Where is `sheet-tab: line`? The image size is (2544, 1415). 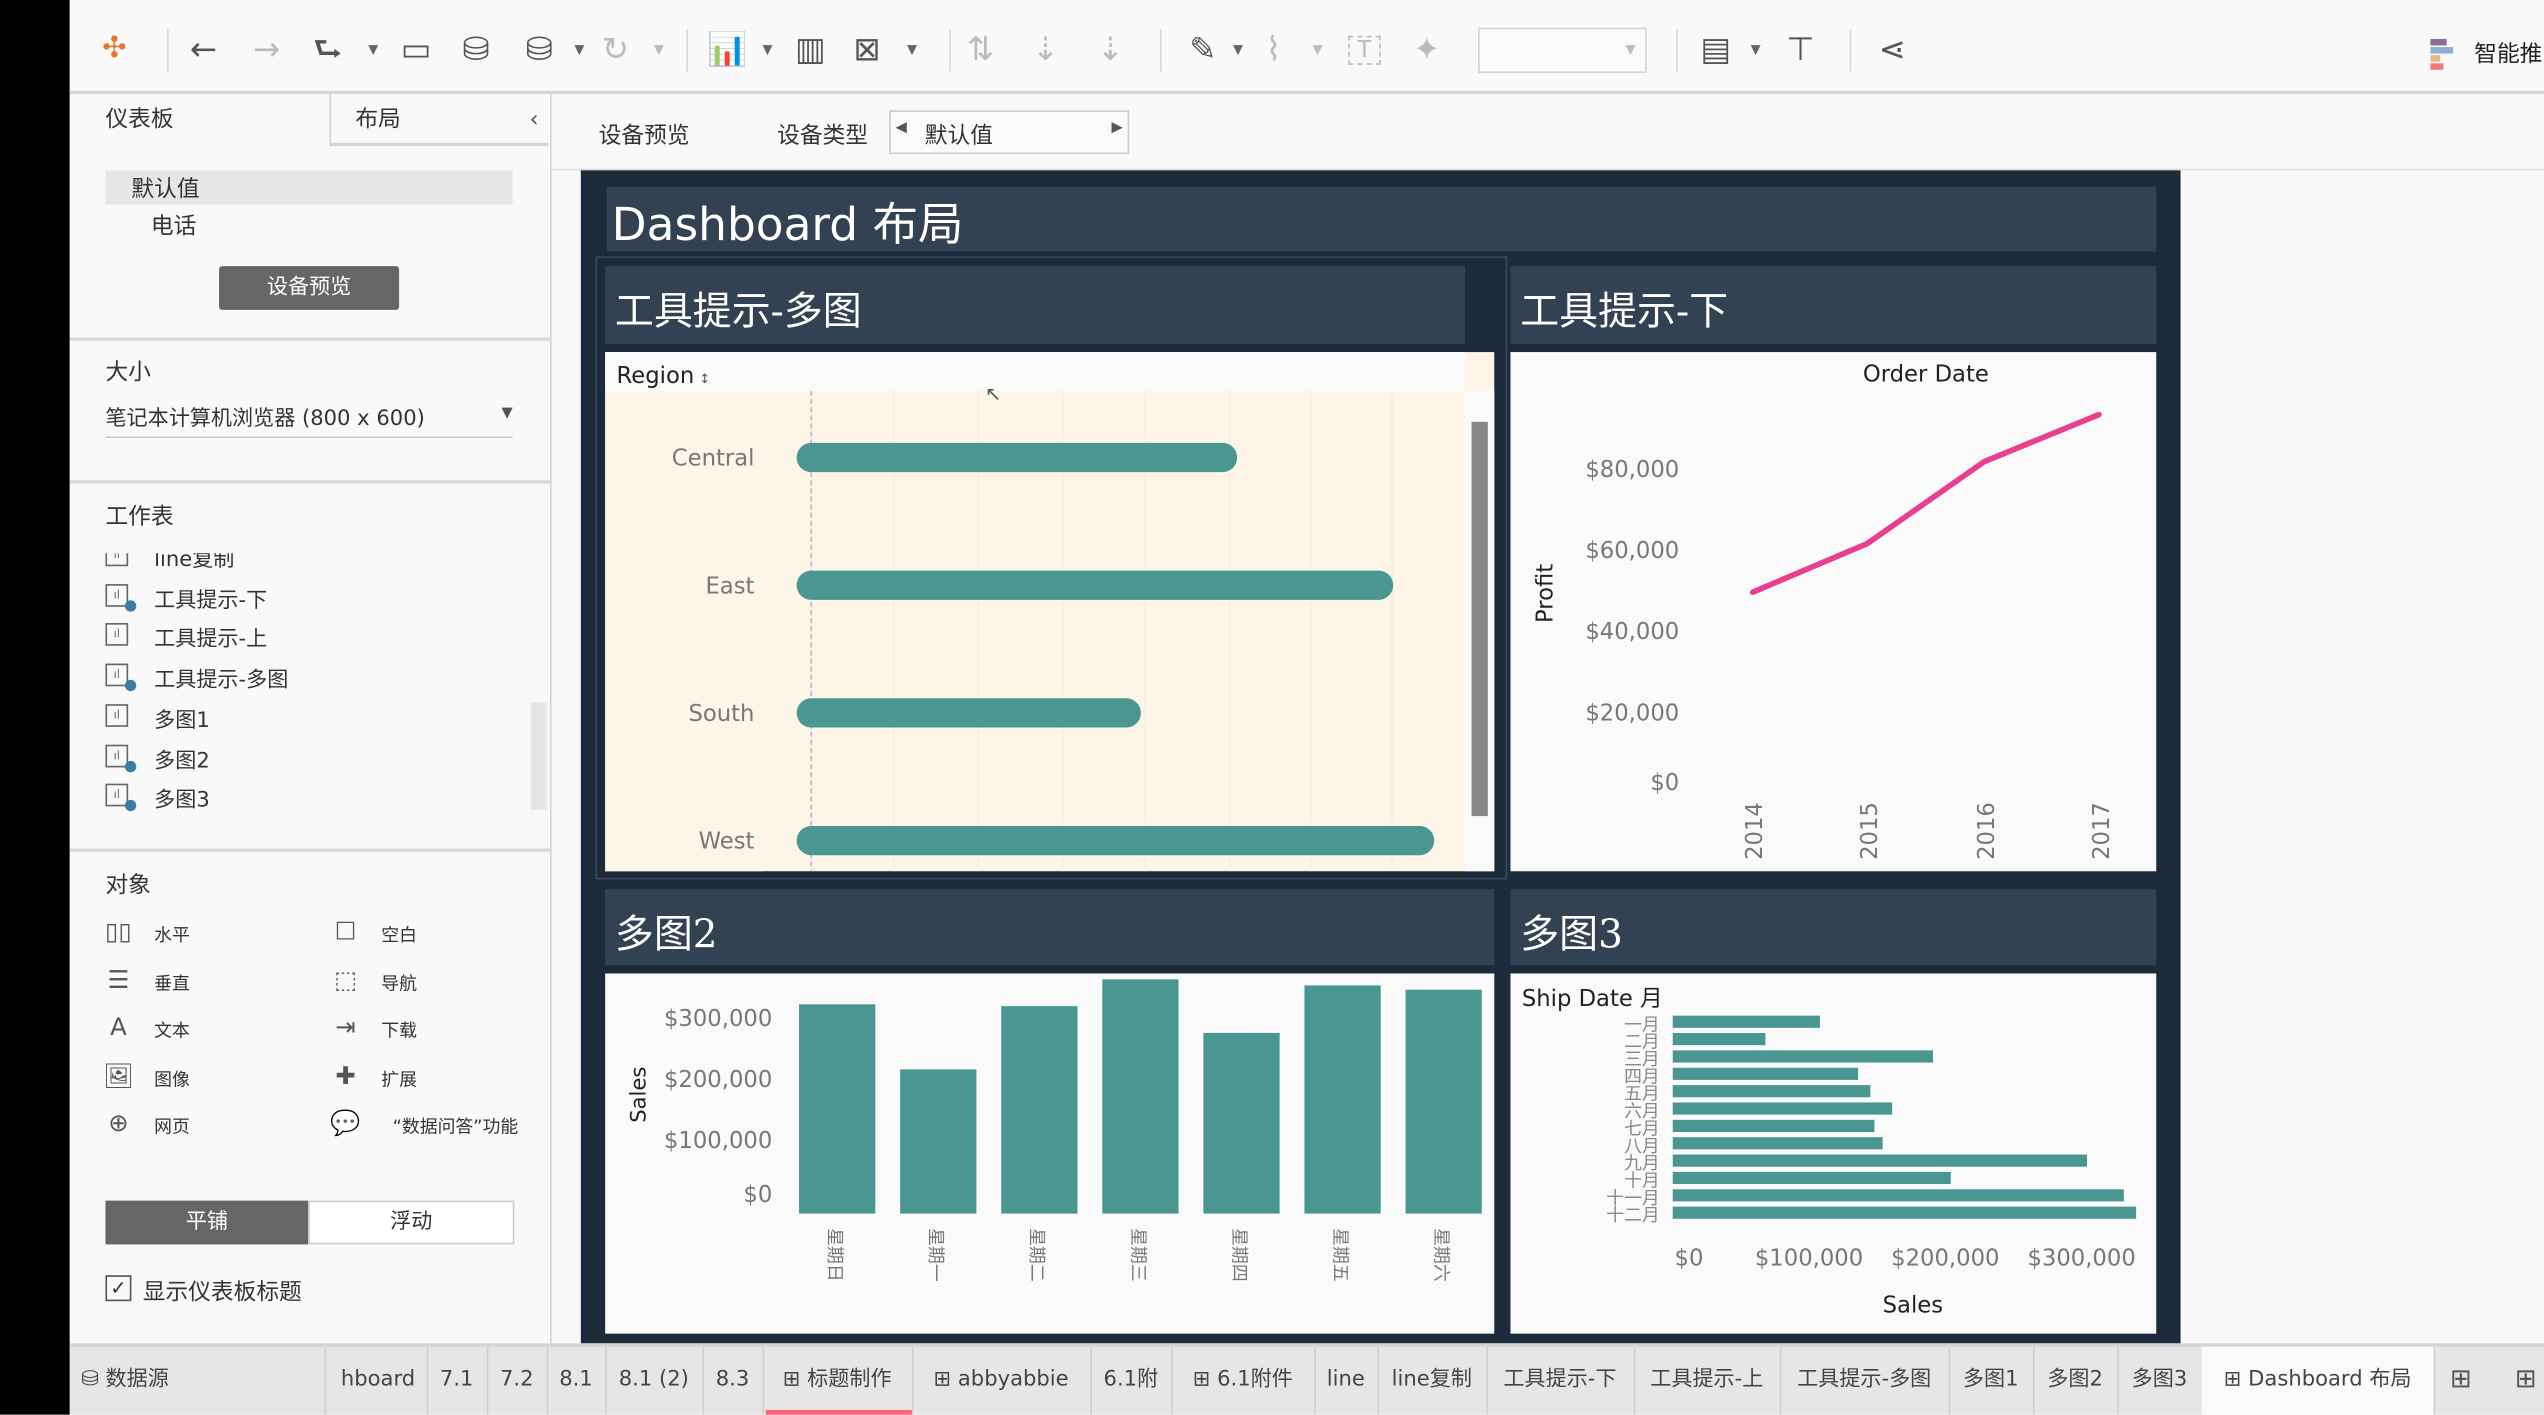
sheet-tab: line is located at coordinates (1347, 1380).